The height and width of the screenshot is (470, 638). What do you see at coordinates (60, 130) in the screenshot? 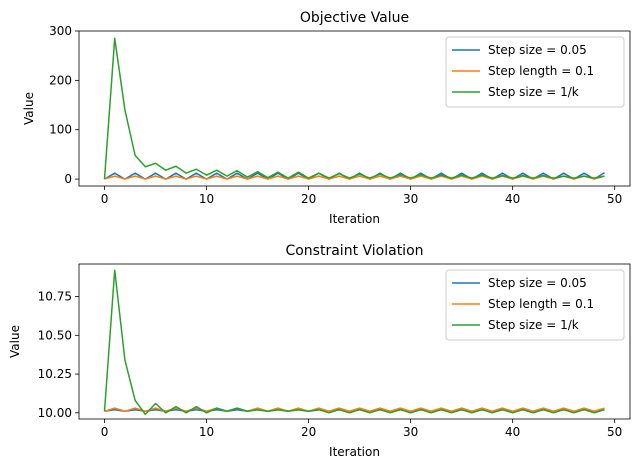
I see `y-tick-label: 100` at bounding box center [60, 130].